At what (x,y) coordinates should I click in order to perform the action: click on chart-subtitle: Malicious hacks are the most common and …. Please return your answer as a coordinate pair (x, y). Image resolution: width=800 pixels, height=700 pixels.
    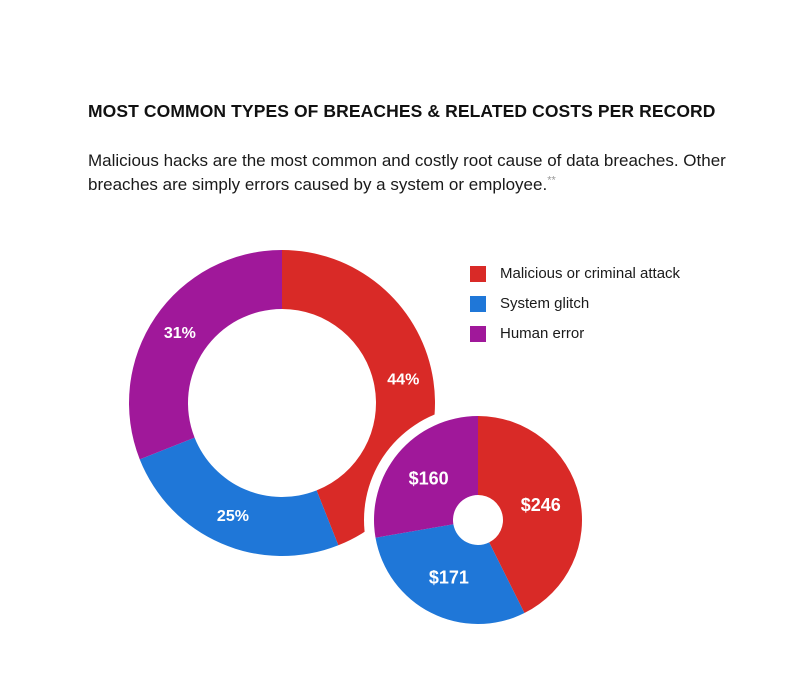
    Looking at the image, I should click on (408, 173).